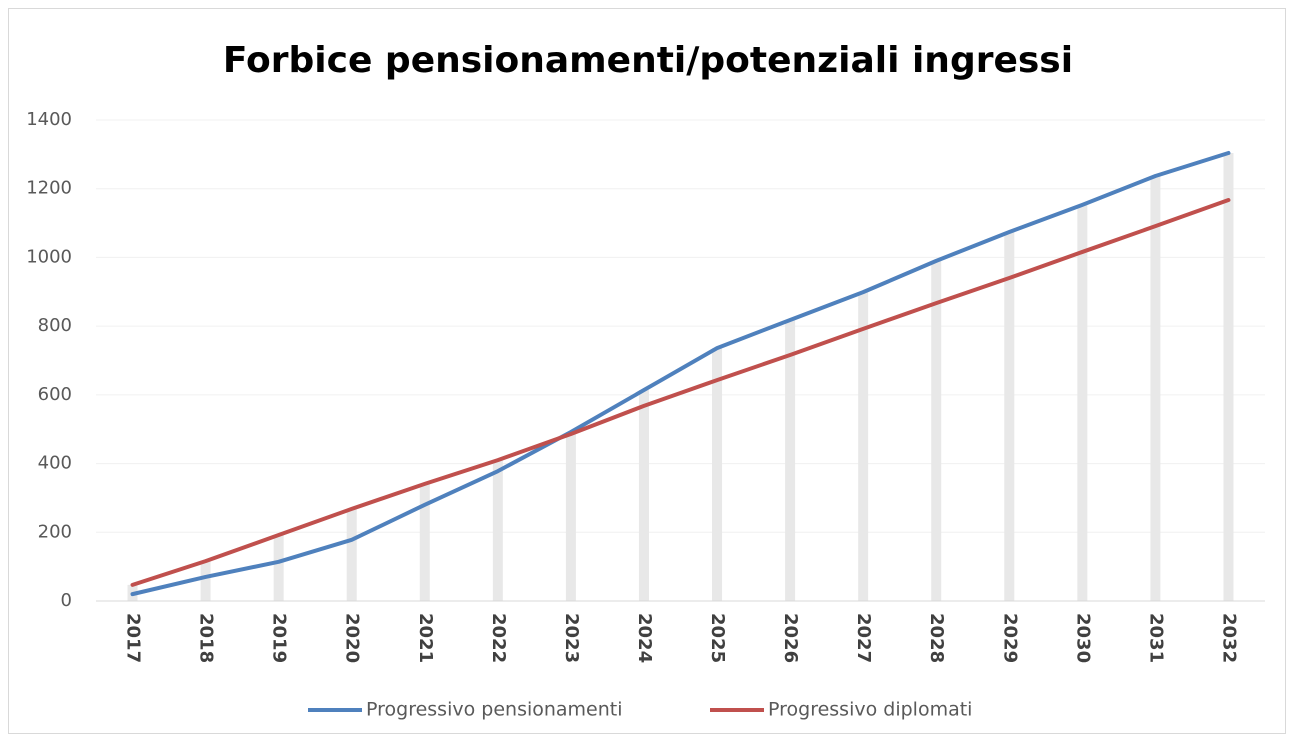 Image resolution: width=1295 pixels, height=747 pixels. Describe the element at coordinates (55, 531) in the screenshot. I see `y-tick-label: 200` at that location.